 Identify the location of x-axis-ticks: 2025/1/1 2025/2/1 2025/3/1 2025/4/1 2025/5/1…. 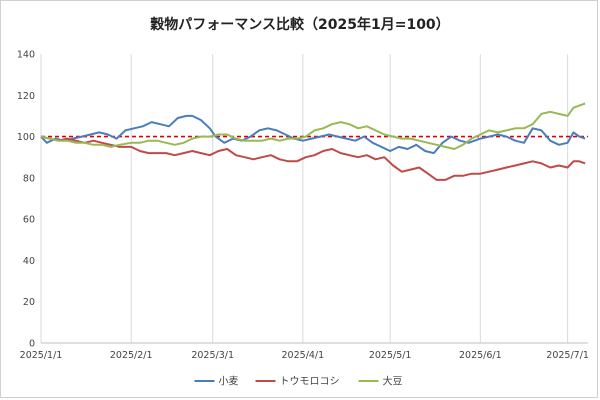
(304, 355).